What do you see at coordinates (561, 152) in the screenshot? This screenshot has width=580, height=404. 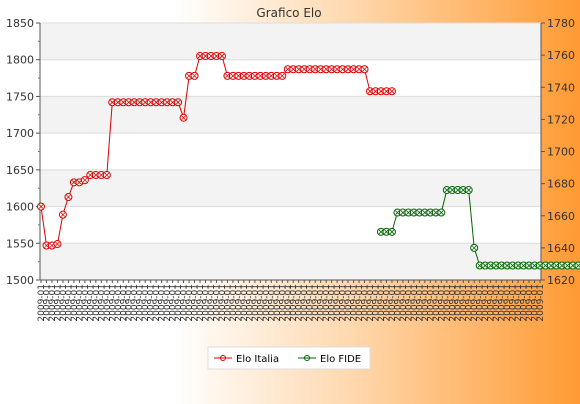 I see `y-right-tick-label: 1700` at bounding box center [561, 152].